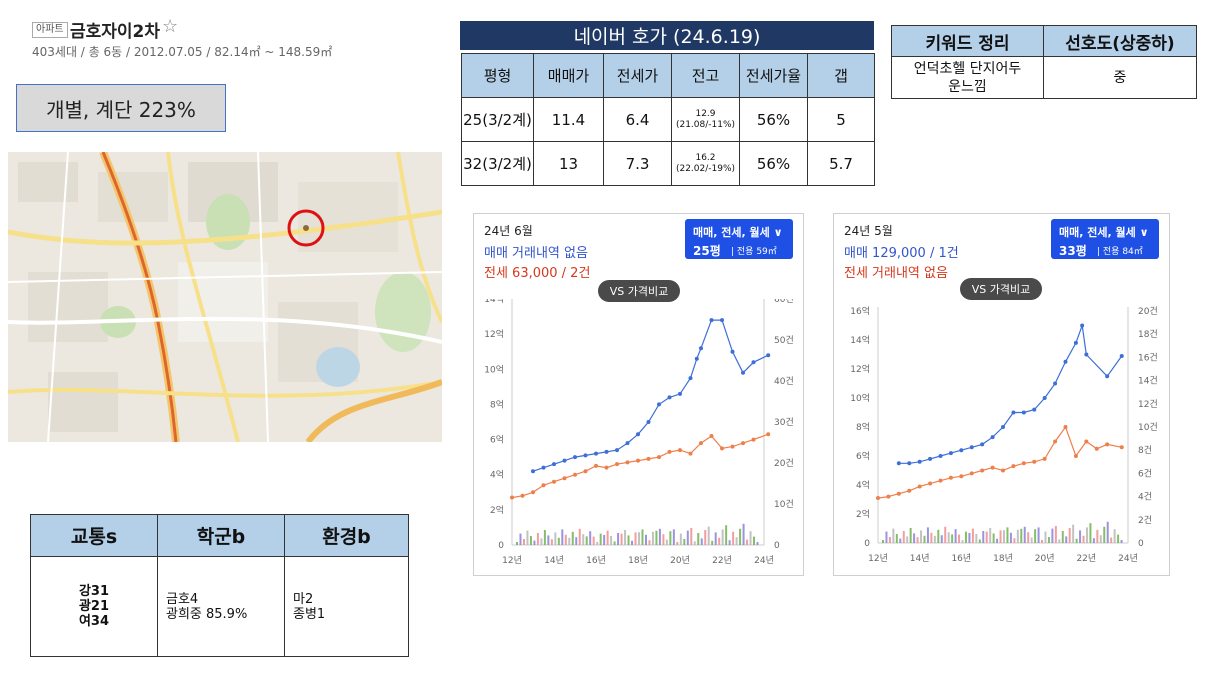  I want to click on y2-tick-label: 10건, so click(1148, 427).